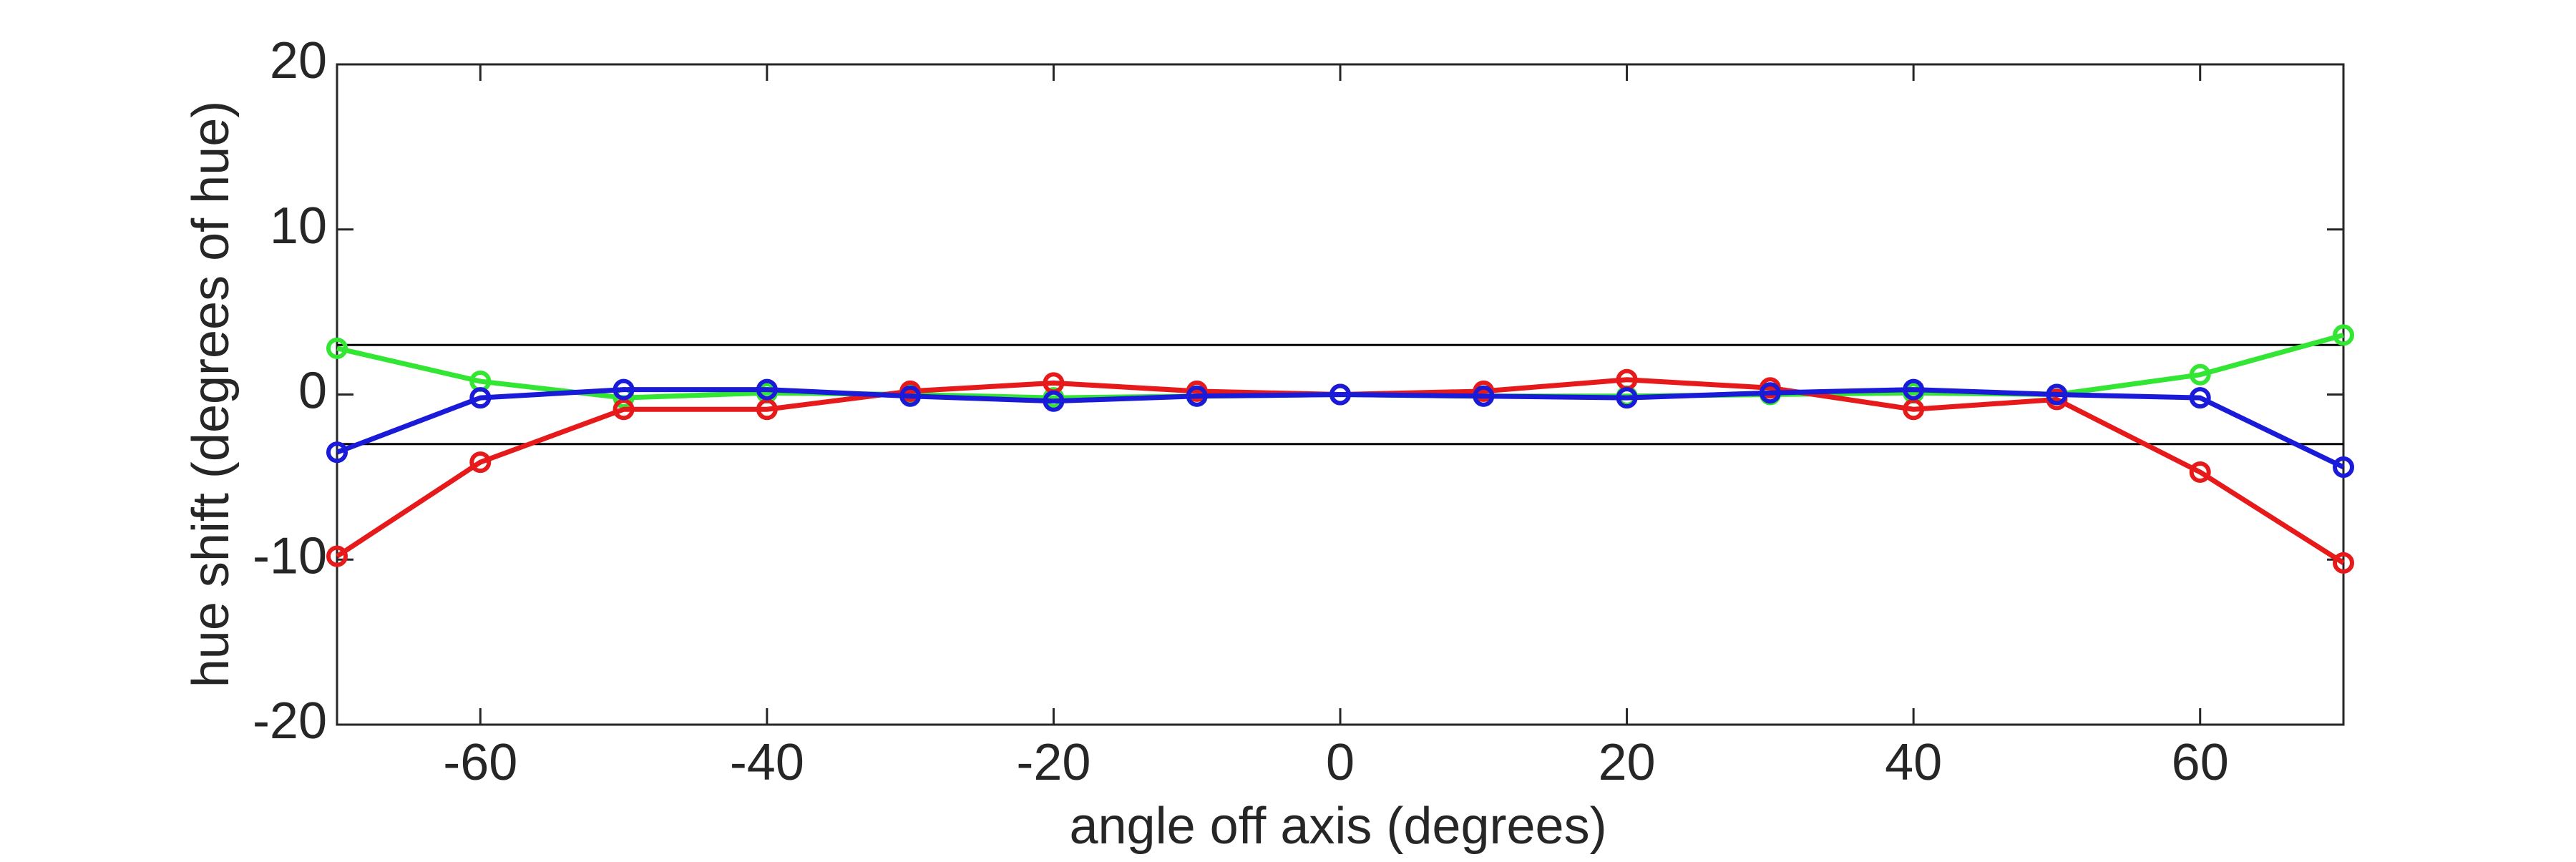 This screenshot has width=2576, height=862. What do you see at coordinates (298, 226) in the screenshot?
I see `y-tick-label: 10` at bounding box center [298, 226].